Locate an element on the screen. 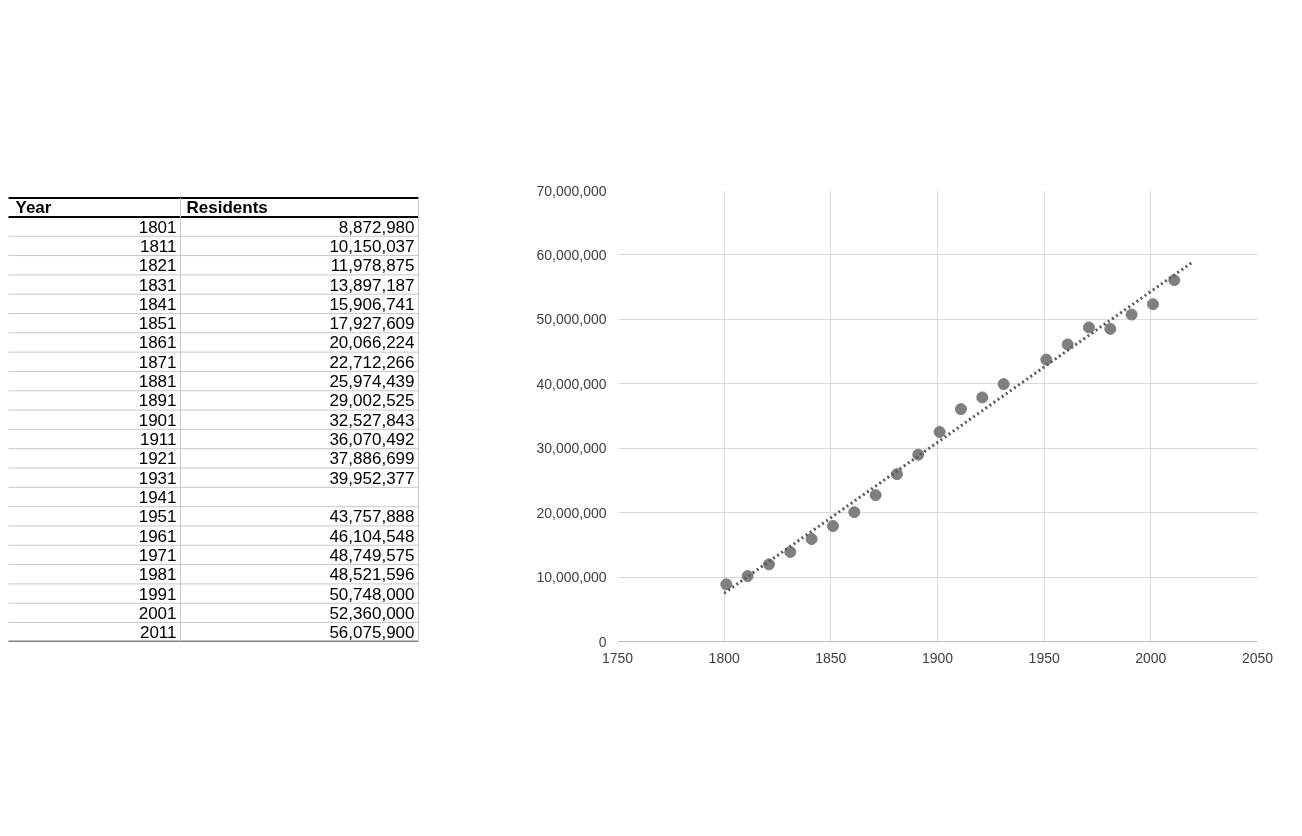  text: 1951 is located at coordinates (157, 517).